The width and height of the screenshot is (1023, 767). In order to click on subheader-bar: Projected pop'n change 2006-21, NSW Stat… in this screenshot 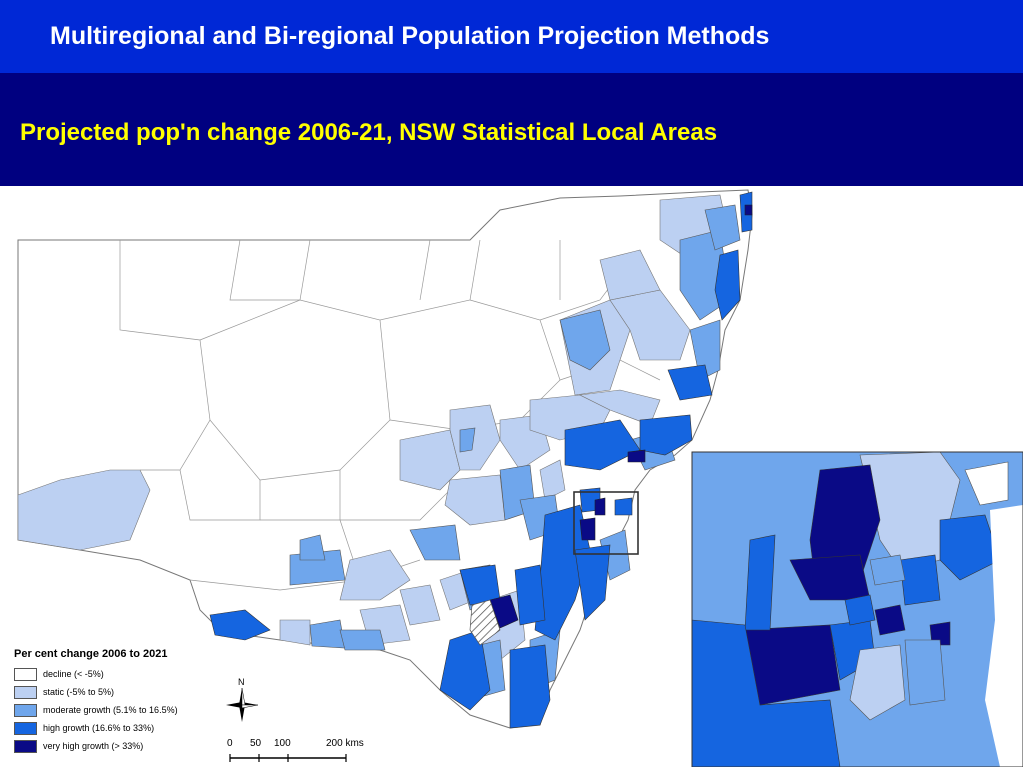, I will do `click(511, 129)`.